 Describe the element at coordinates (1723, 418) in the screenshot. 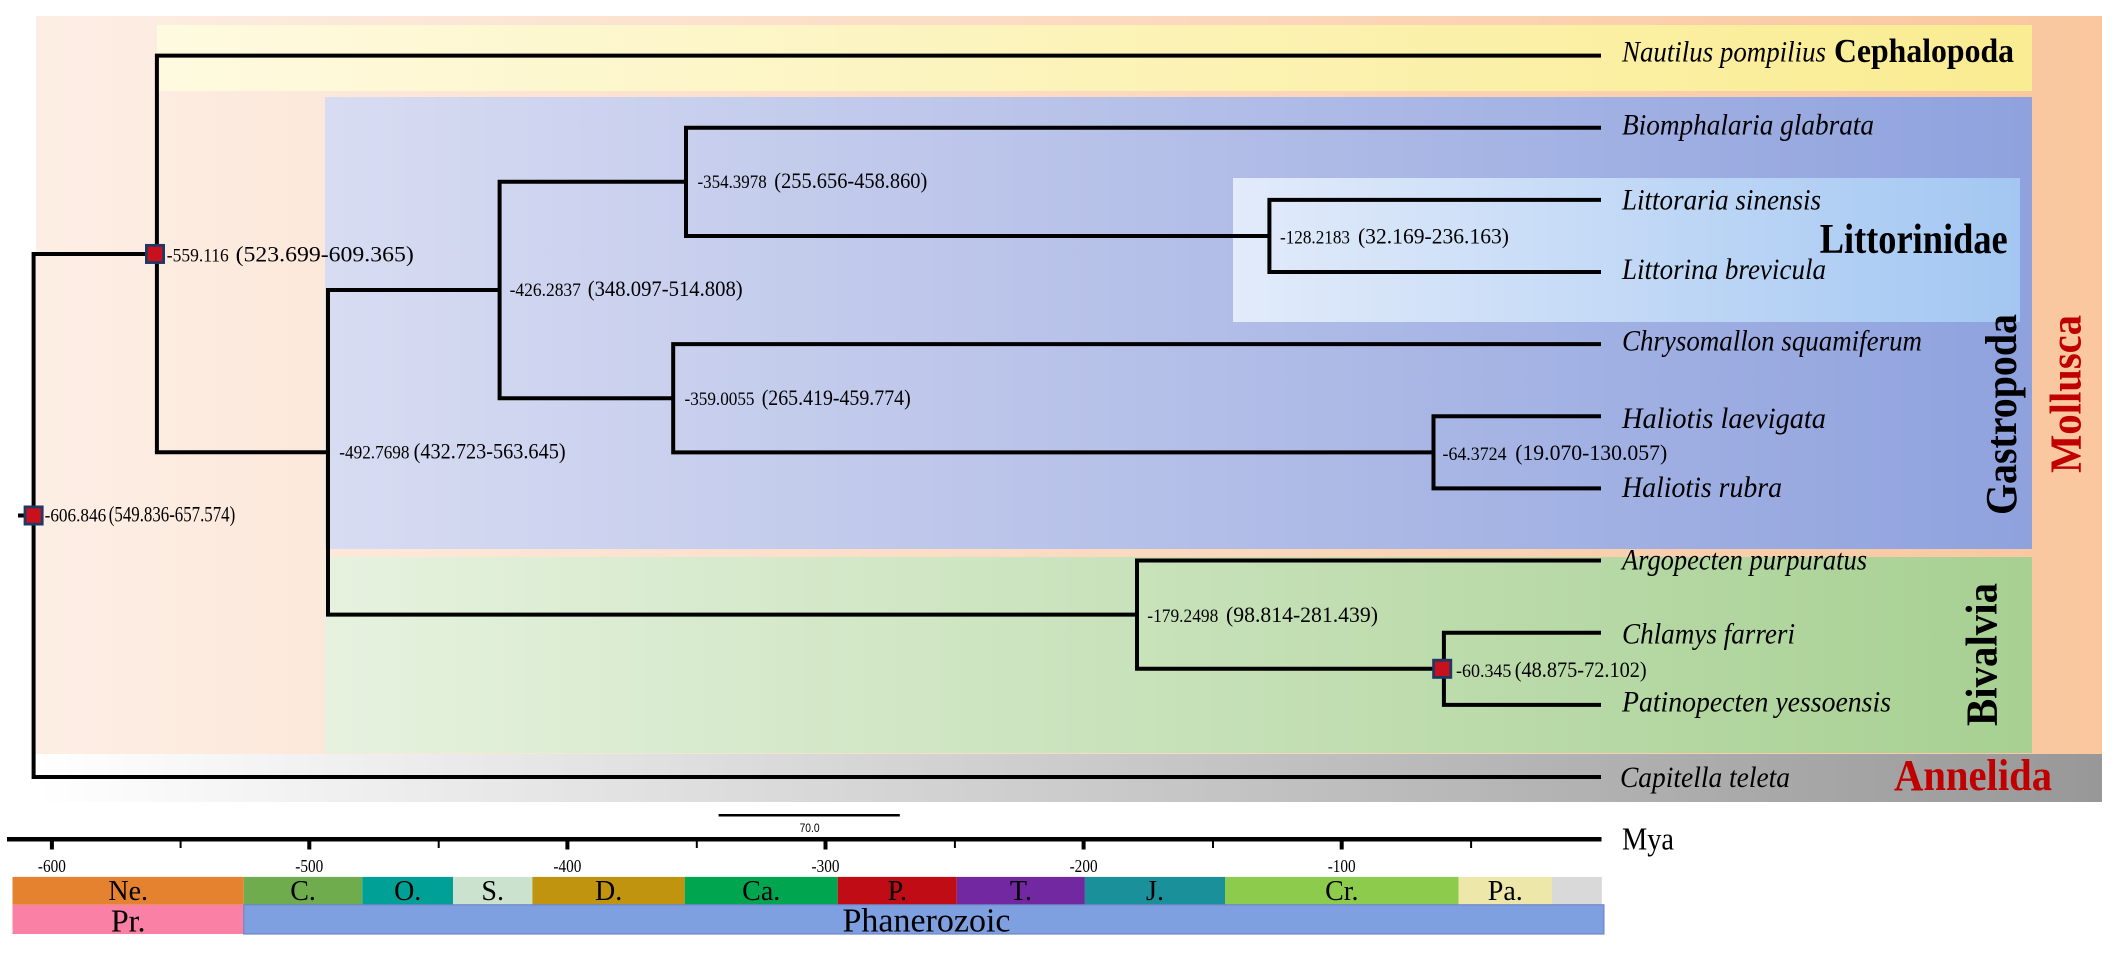

I see `svg-text: Haliotis laevigata` at that location.